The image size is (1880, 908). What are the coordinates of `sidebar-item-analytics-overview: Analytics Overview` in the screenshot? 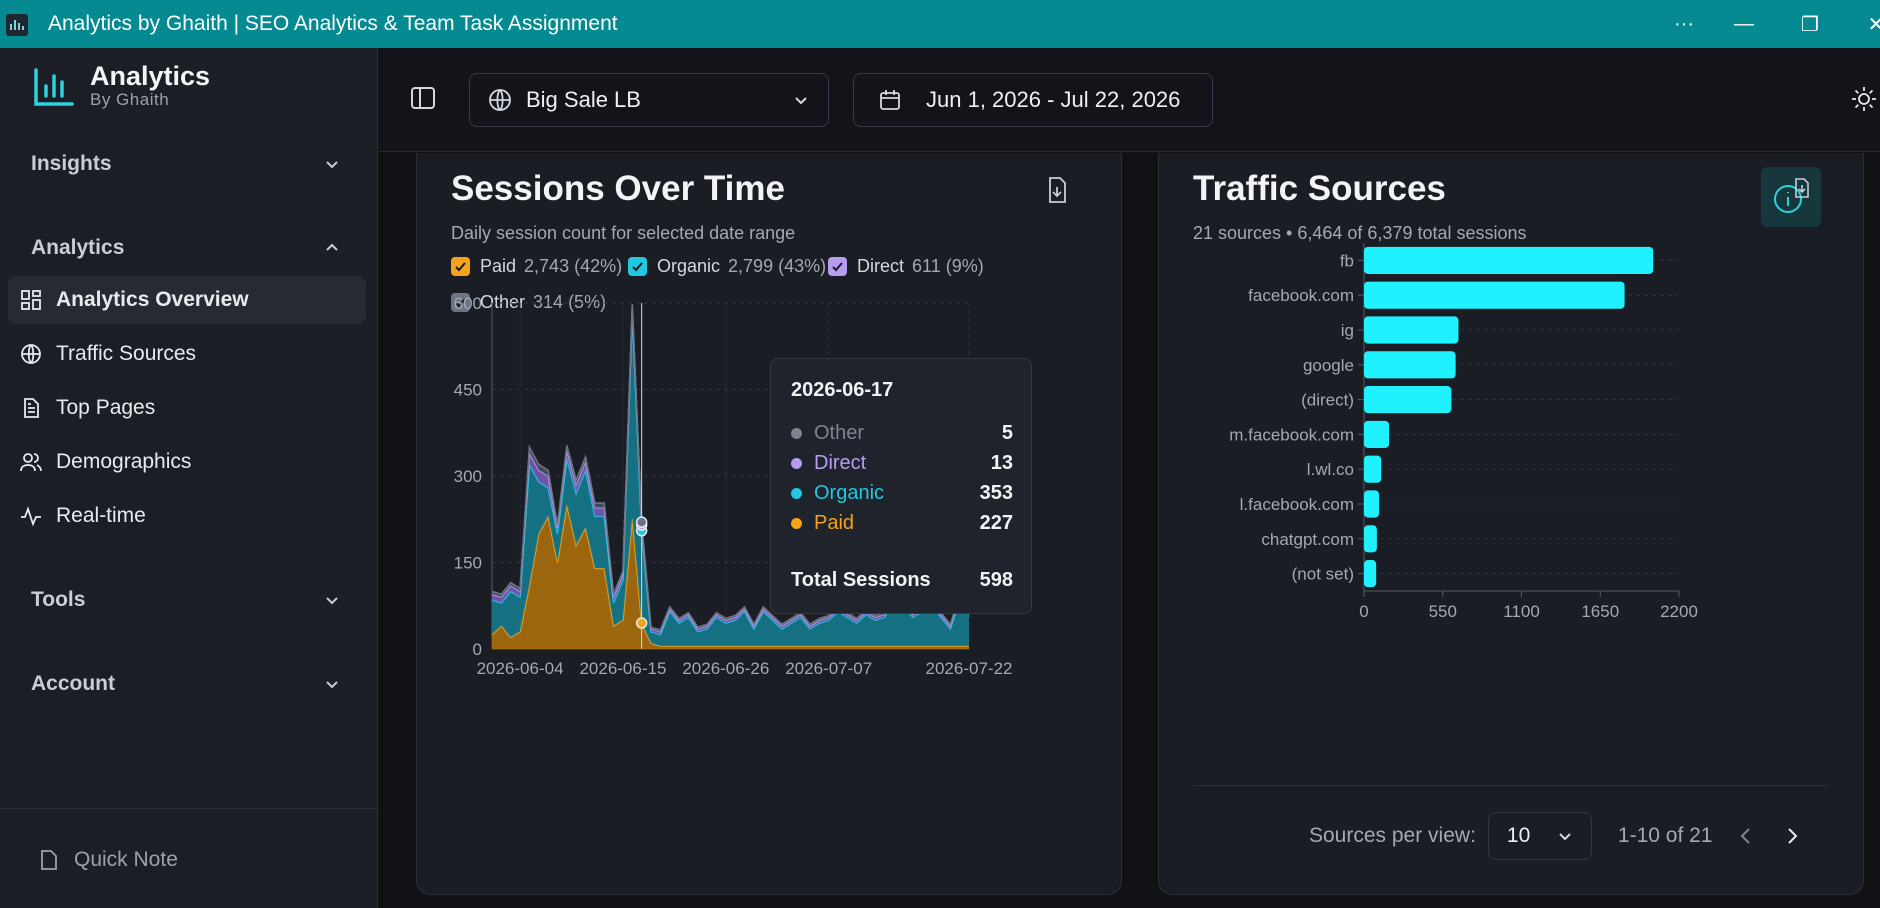 It's located at (187, 300).